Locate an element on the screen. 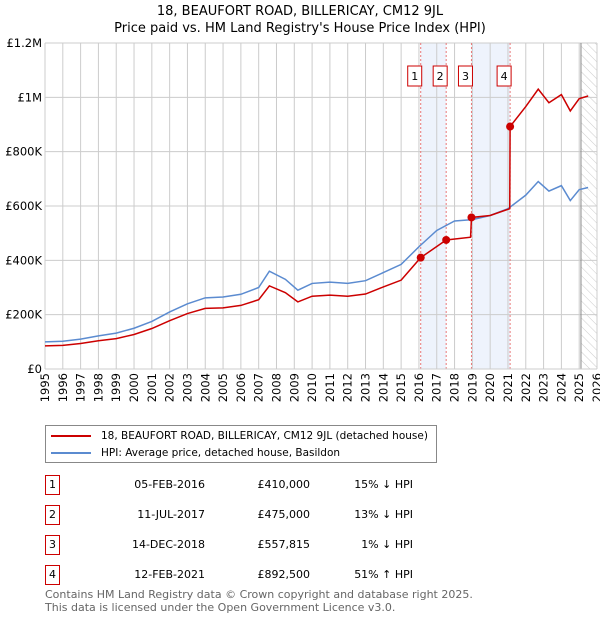 This screenshot has height=620, width=600. x-tick-label: 2023 is located at coordinates (544, 387).